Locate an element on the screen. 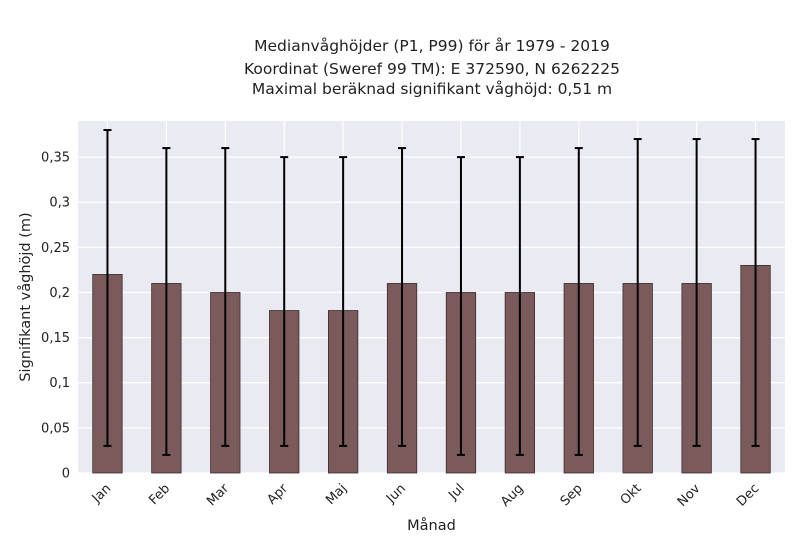  x-tick-label-aug: Aug is located at coordinates (512, 495).